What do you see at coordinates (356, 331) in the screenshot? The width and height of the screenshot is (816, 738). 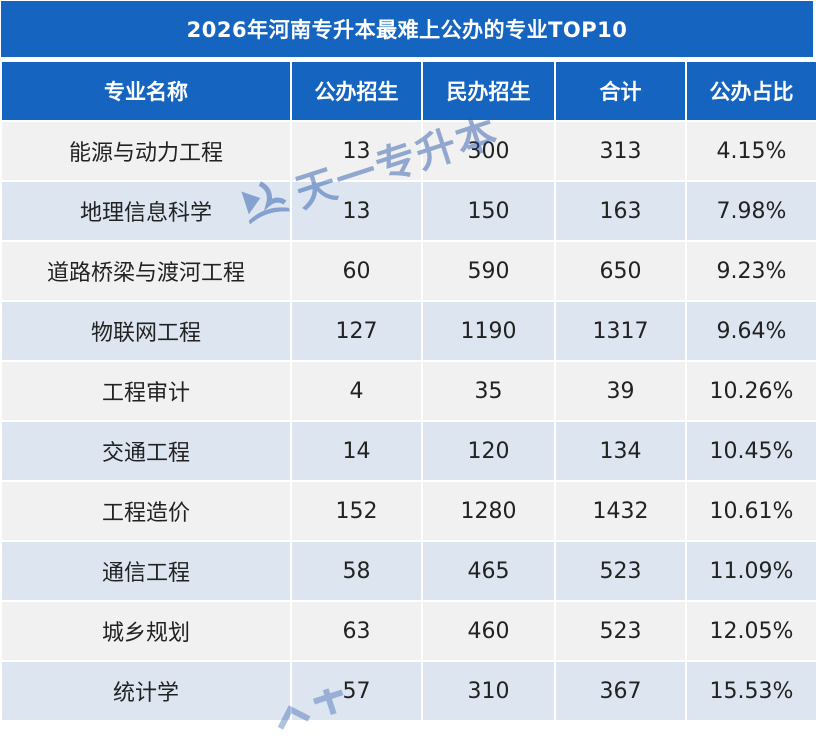 I see `public-cell: 127` at bounding box center [356, 331].